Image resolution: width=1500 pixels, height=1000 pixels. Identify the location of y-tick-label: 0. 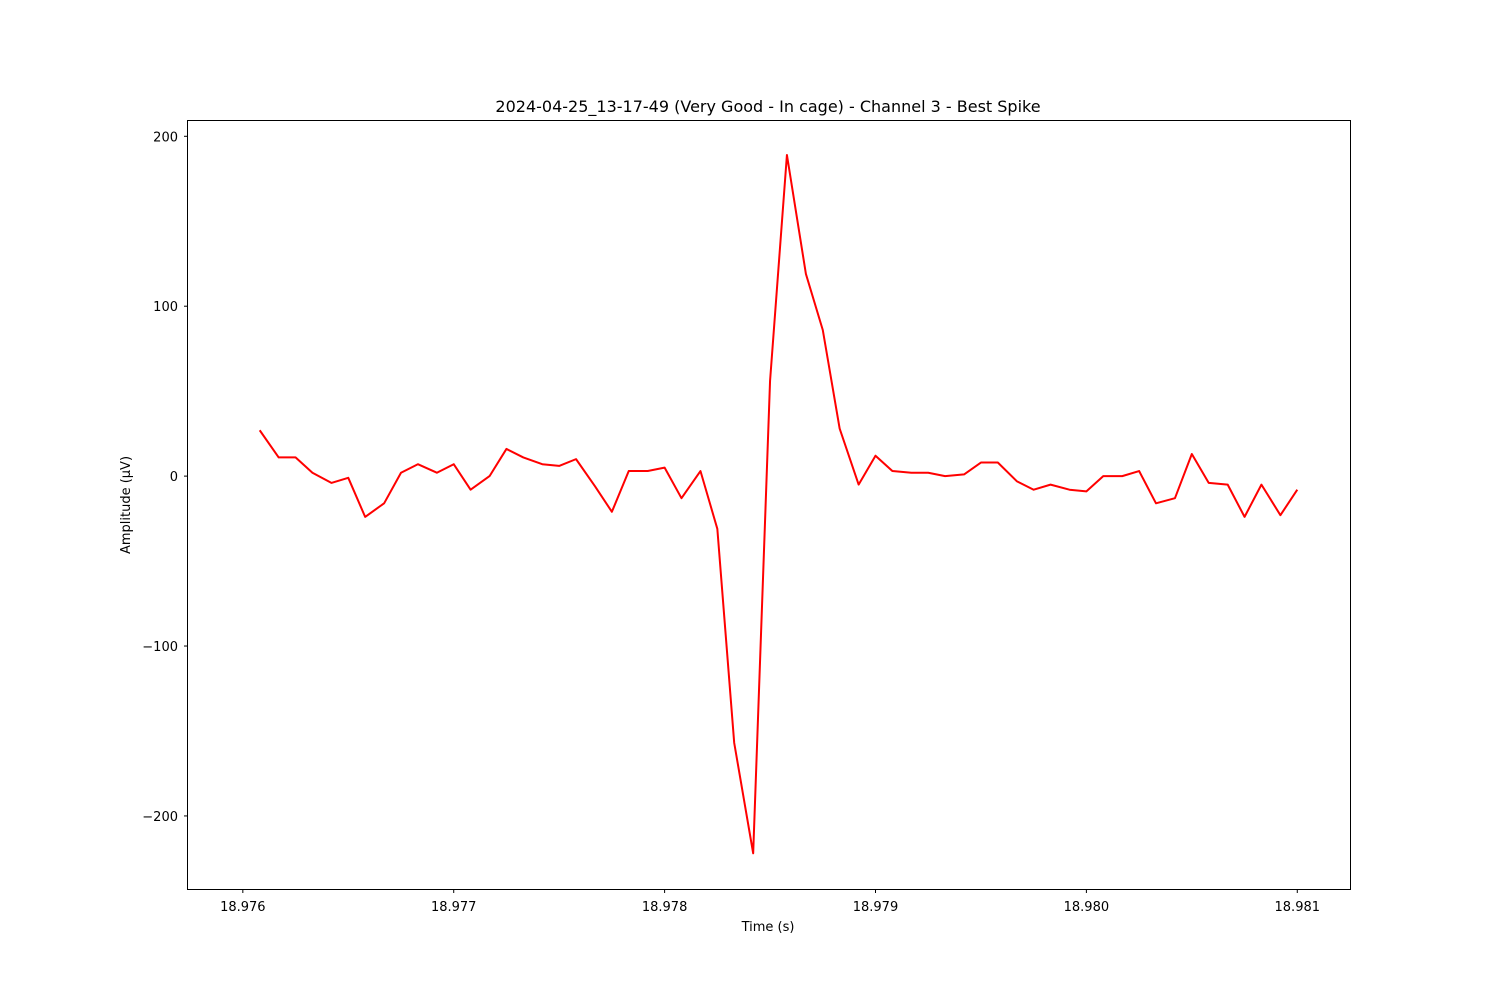
(174, 477).